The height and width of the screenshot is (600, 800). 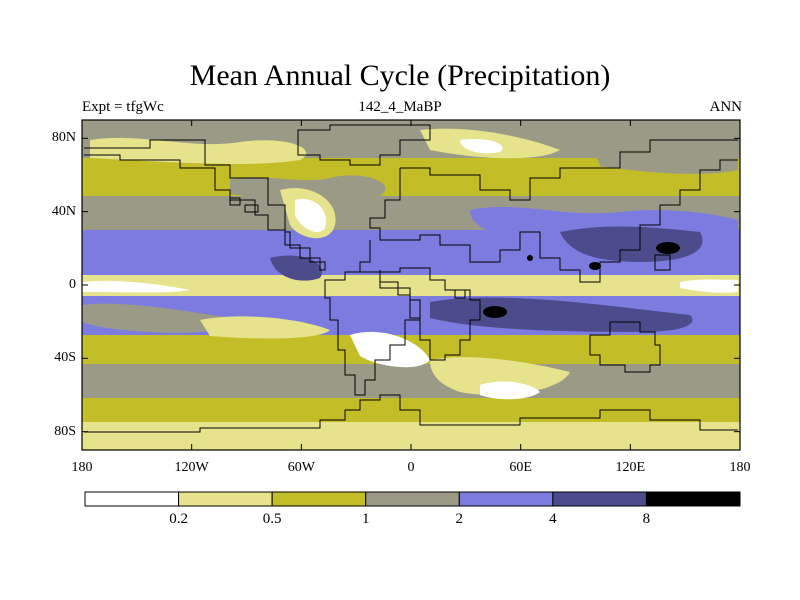 I want to click on lon-tick-label: 60E, so click(x=520, y=467).